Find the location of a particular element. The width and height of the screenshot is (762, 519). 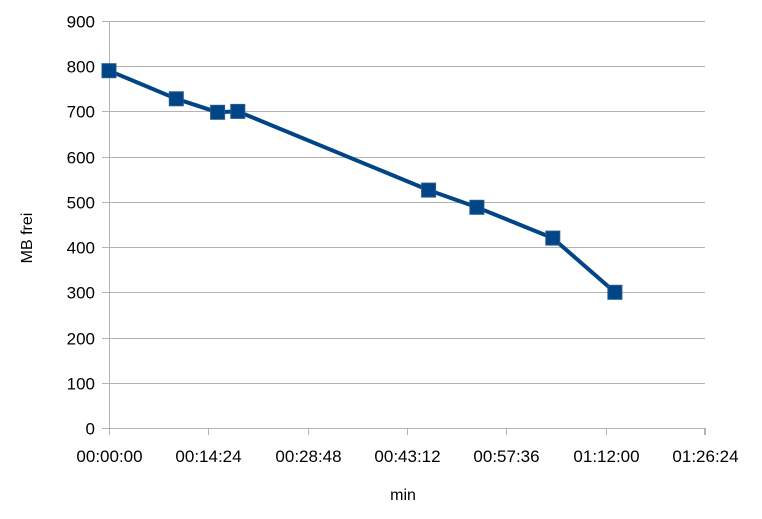

y-tick-label: 400 is located at coordinates (81, 248).